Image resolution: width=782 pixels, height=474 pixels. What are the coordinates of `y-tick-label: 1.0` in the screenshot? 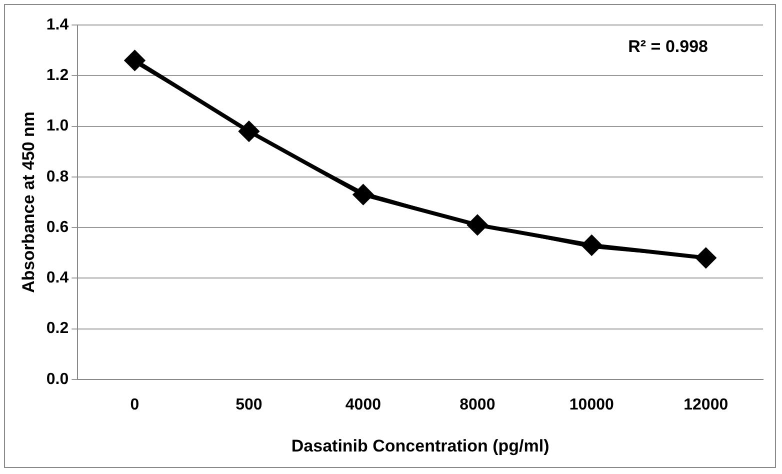 It's located at (57, 126).